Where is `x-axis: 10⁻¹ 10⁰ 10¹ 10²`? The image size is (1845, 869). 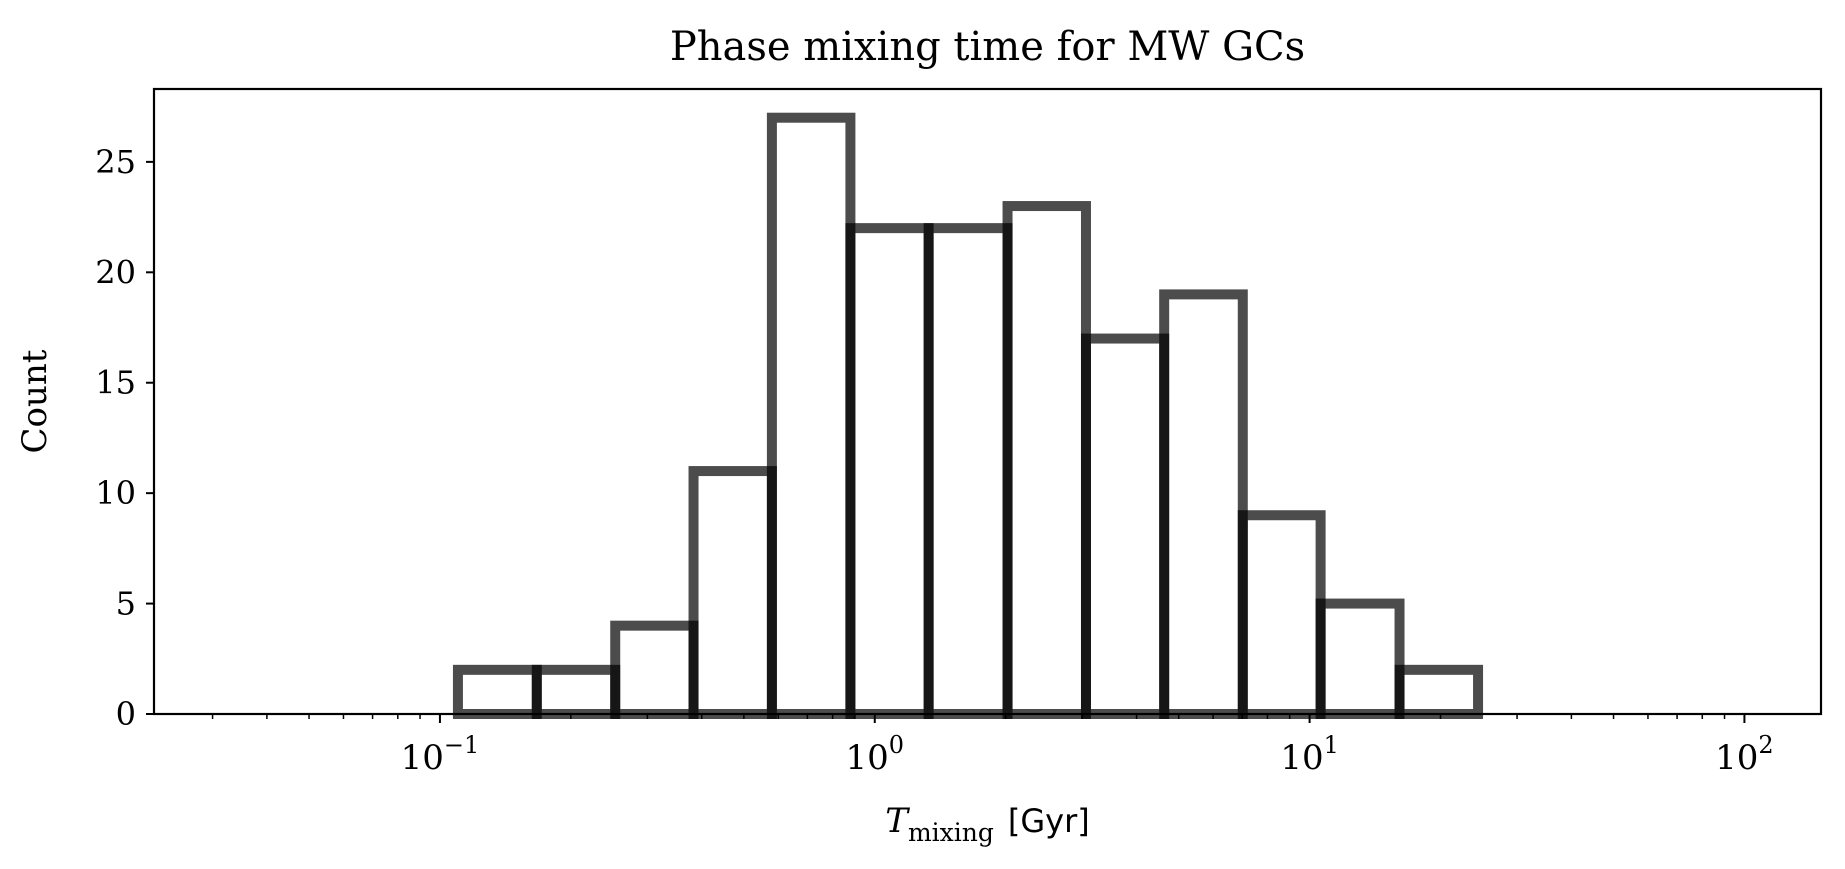
x-axis: 10⁻¹ 10⁰ 10¹ 10² is located at coordinates (992, 746).